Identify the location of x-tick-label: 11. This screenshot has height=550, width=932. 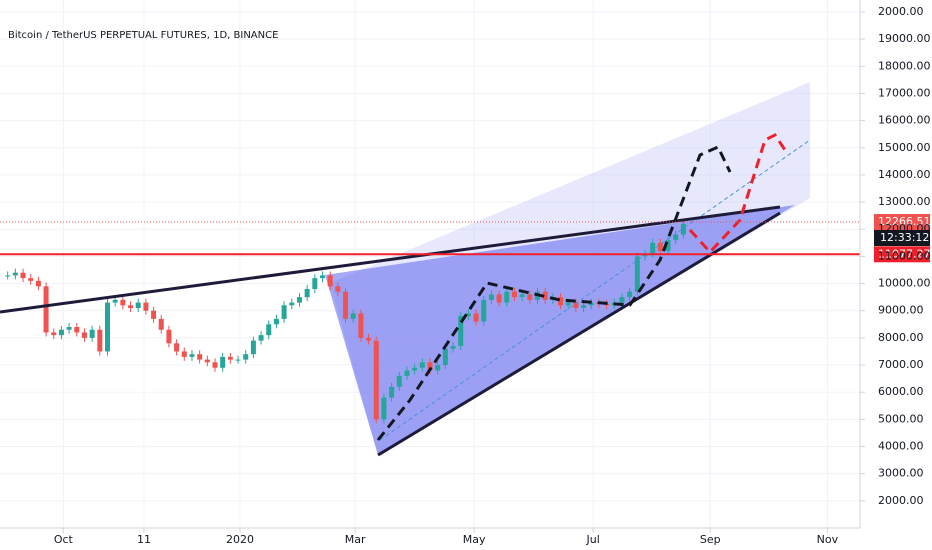
(144, 539).